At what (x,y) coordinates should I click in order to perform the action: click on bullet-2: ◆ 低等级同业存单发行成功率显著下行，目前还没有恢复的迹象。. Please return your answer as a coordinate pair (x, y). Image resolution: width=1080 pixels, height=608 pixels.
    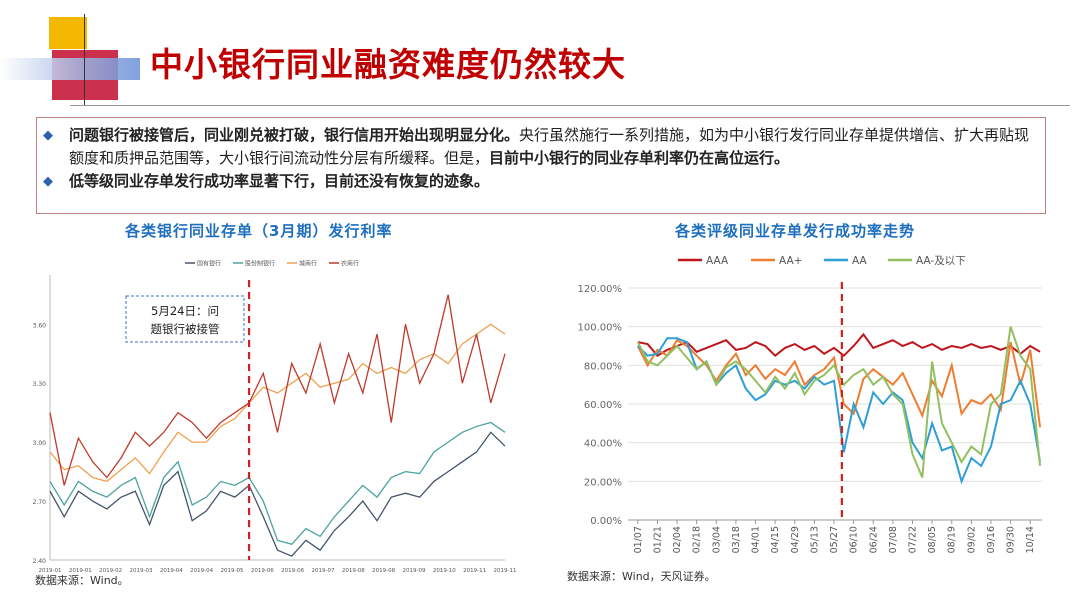
    Looking at the image, I should click on (539, 181).